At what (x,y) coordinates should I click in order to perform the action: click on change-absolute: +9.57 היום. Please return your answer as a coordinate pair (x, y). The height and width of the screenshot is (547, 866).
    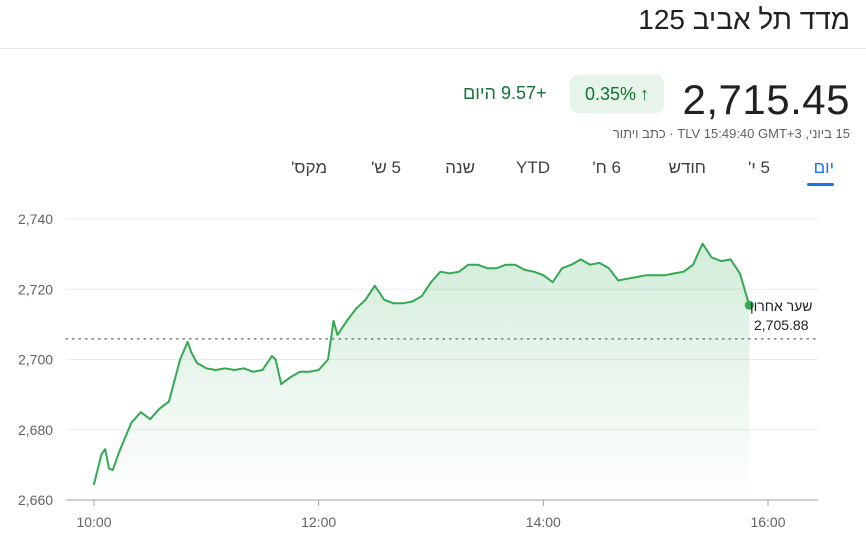
    Looking at the image, I should click on (505, 93).